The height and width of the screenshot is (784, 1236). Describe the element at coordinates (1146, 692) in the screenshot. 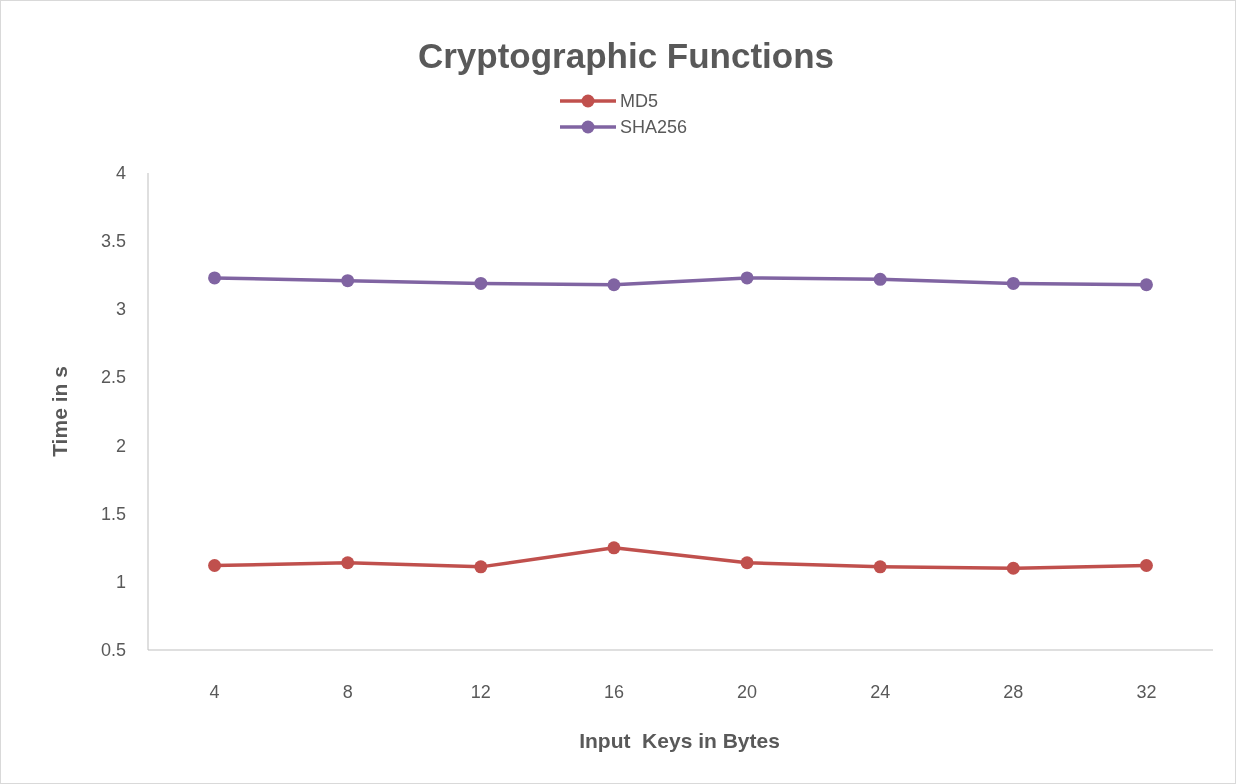

I see `x-tick-label: 32` at that location.